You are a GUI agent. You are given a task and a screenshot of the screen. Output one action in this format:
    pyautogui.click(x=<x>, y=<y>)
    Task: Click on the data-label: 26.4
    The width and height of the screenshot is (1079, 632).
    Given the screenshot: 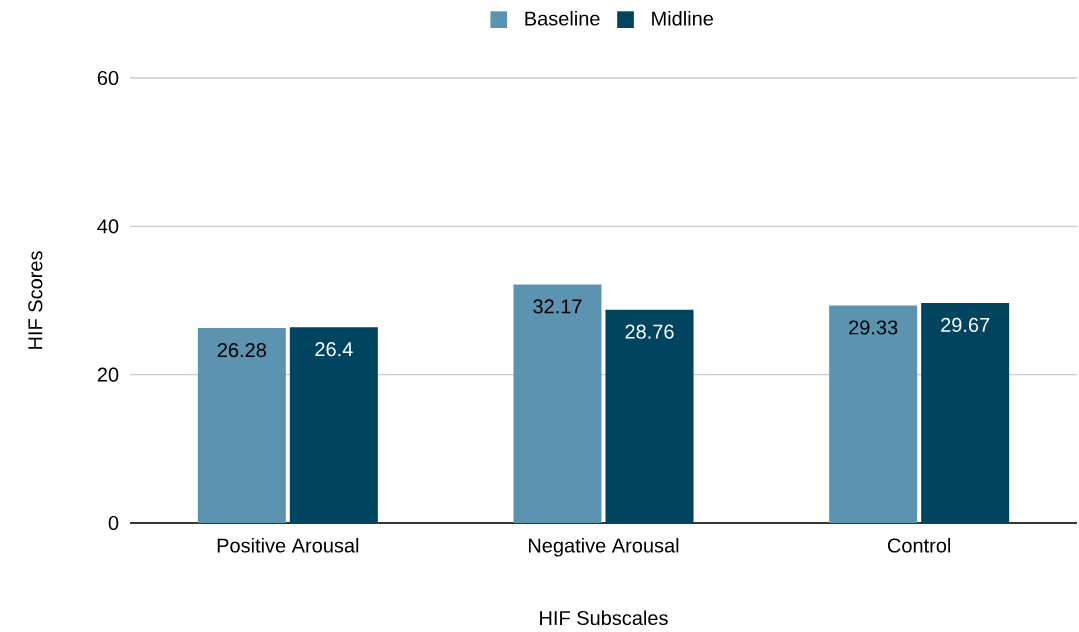 What is the action you would take?
    pyautogui.click(x=334, y=349)
    